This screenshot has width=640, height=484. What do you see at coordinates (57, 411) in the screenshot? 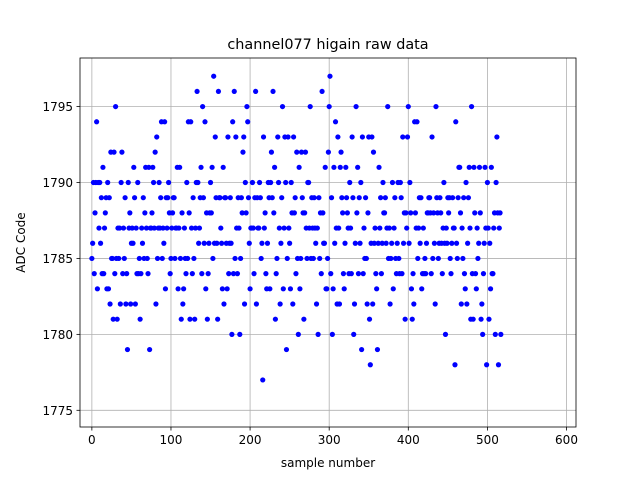
I see `y-tick-label: 1775` at bounding box center [57, 411].